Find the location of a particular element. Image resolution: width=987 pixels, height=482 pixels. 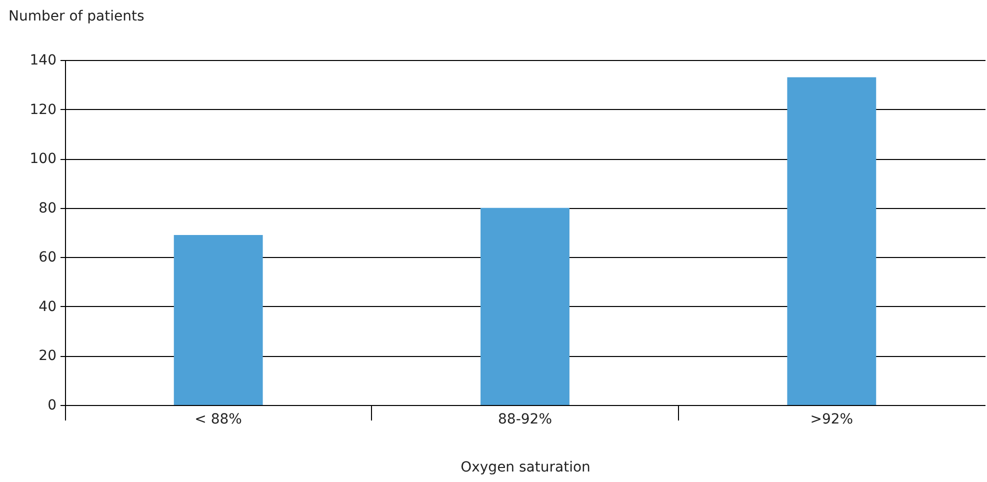

y-tick-label: 80 is located at coordinates (47, 208).